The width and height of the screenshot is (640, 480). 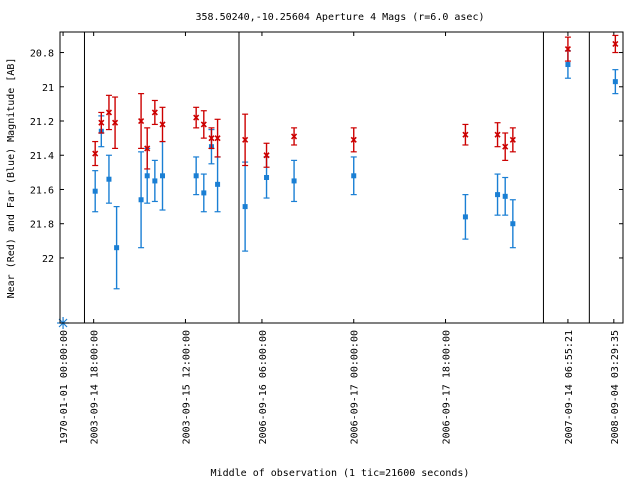 What do you see at coordinates (355, 387) in the screenshot?
I see `x-tick-label: 2006-09-17 00:00:00` at bounding box center [355, 387].